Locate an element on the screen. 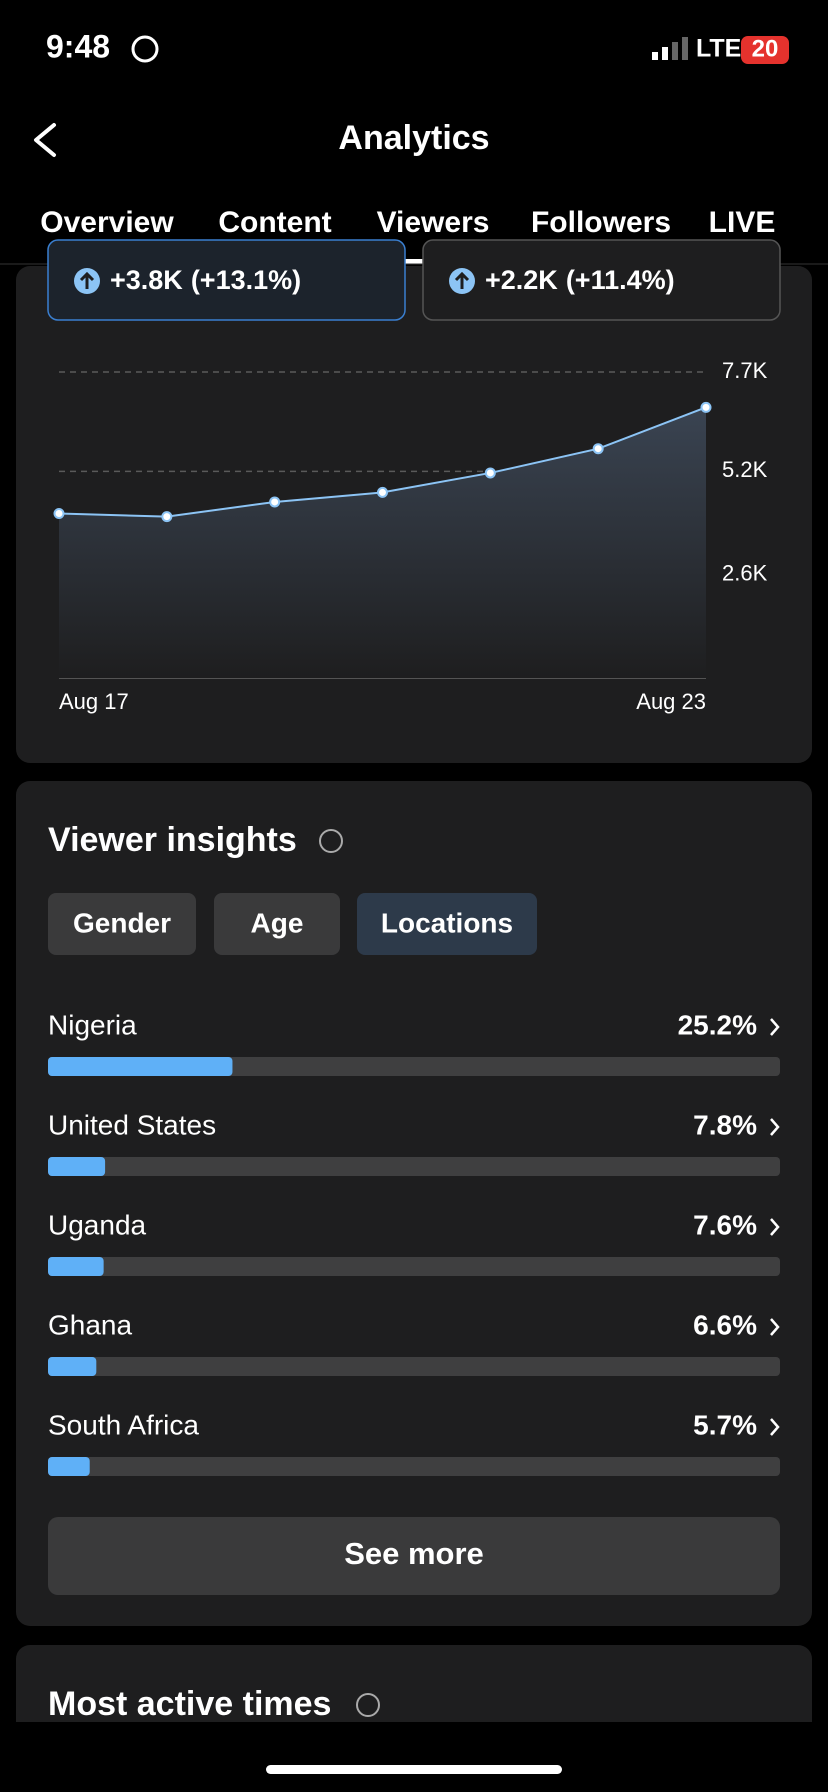 The width and height of the screenshot is (828, 1792). back-button is located at coordinates (45, 140).